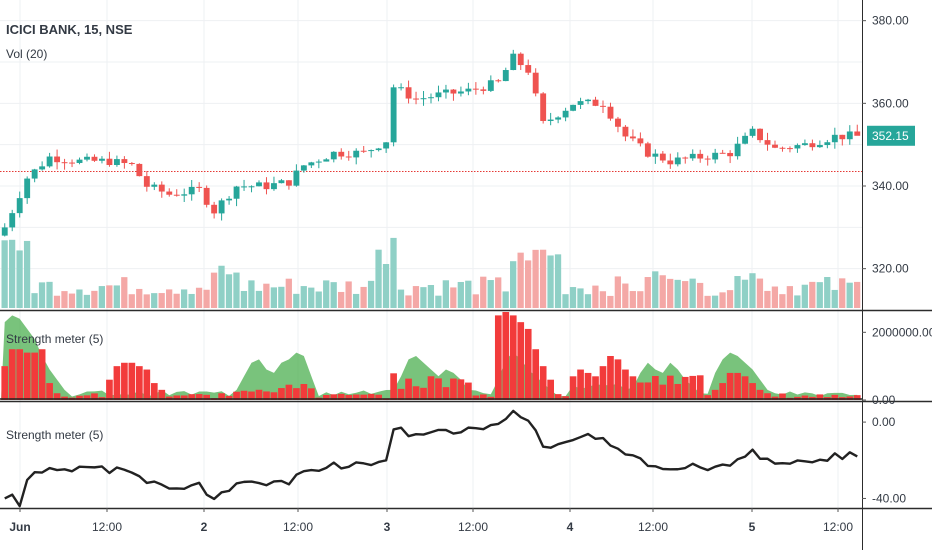  What do you see at coordinates (889, 498) in the screenshot?
I see `line-tick-label: -40.00` at bounding box center [889, 498].